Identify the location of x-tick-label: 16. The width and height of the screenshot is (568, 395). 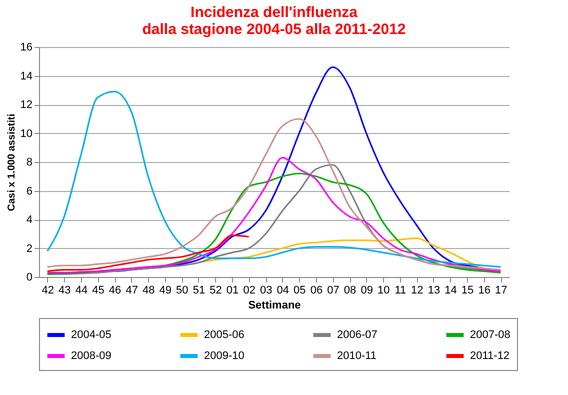
(484, 290).